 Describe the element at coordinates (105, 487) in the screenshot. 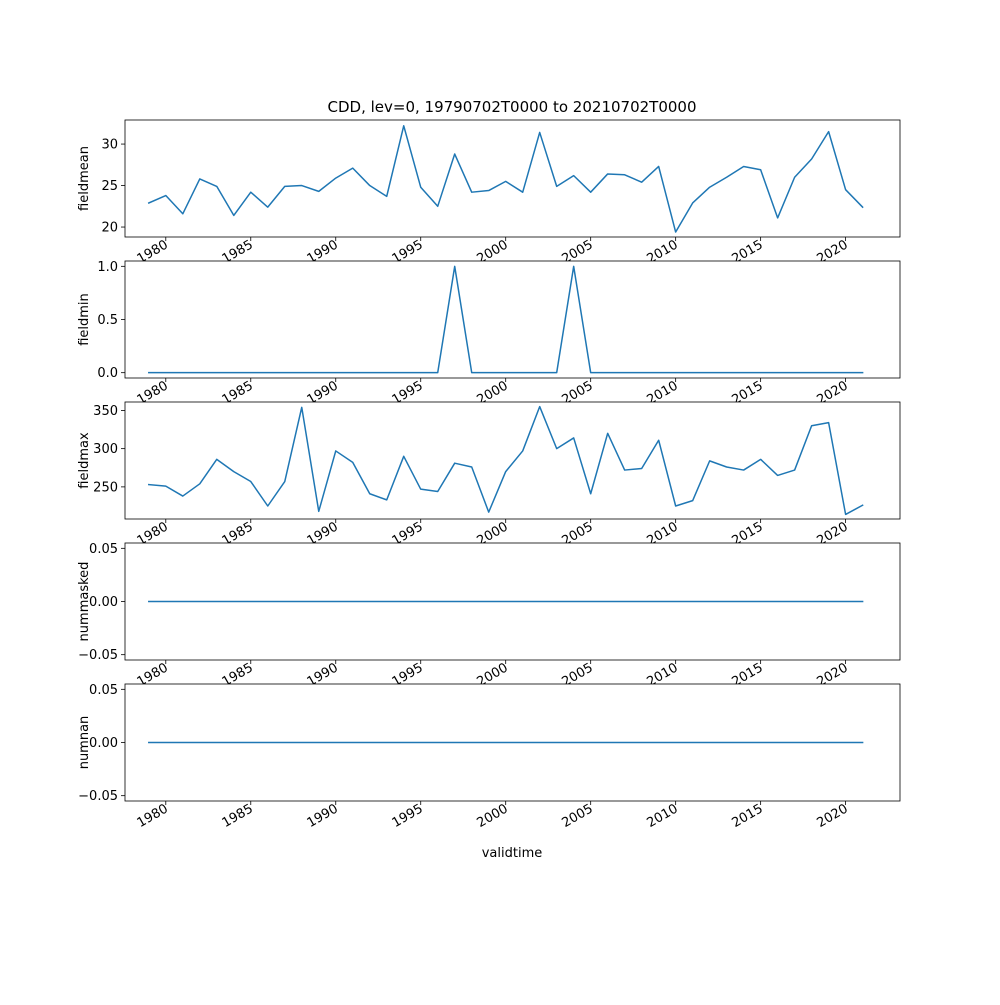

I see `y-tick-label: 250` at that location.